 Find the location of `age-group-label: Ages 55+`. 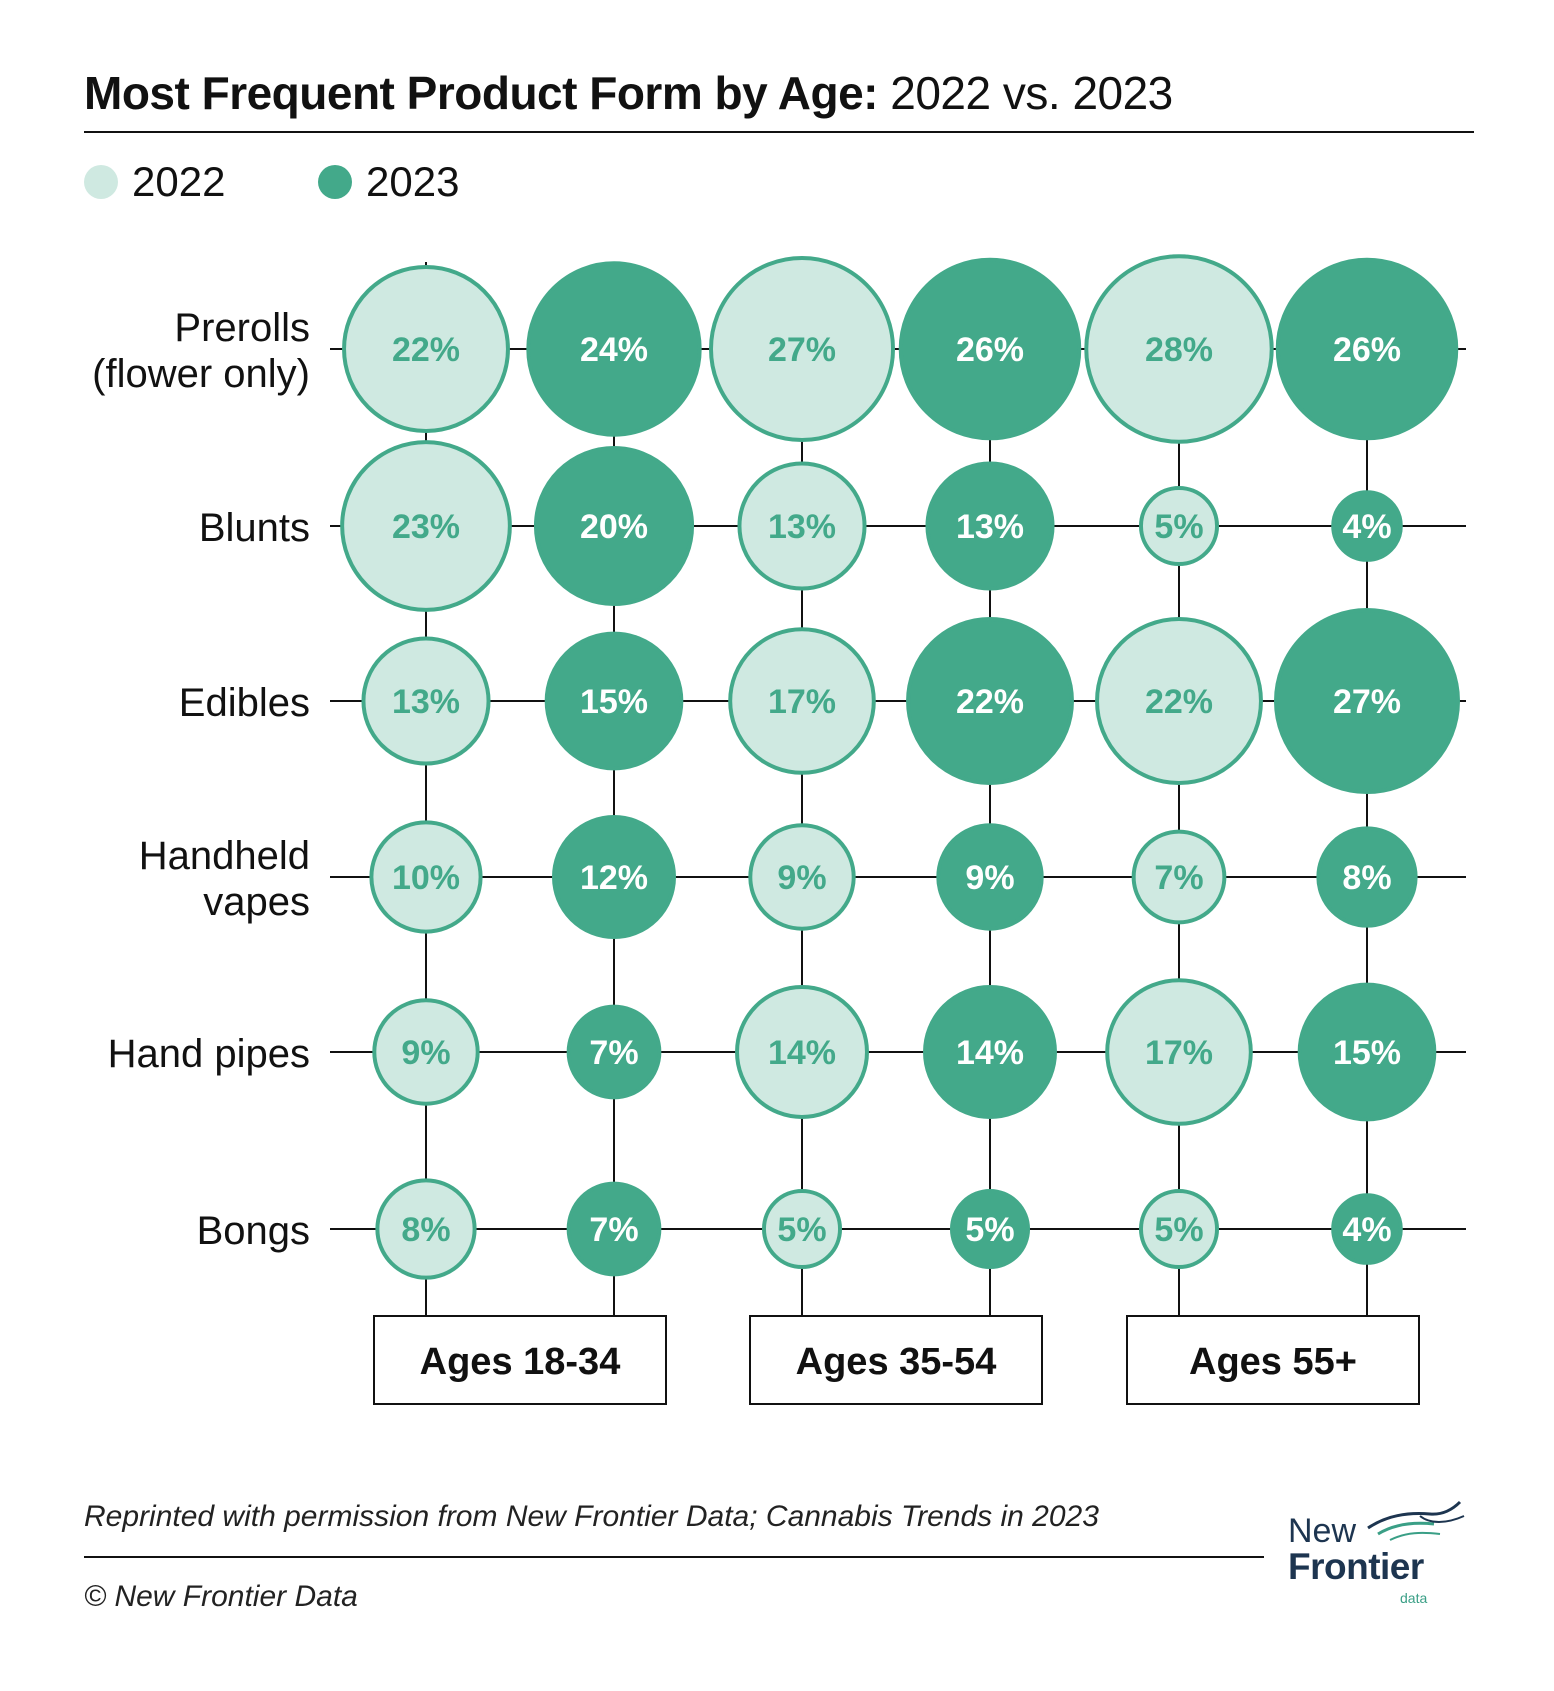

age-group-label: Ages 55+ is located at coordinates (1273, 1362).